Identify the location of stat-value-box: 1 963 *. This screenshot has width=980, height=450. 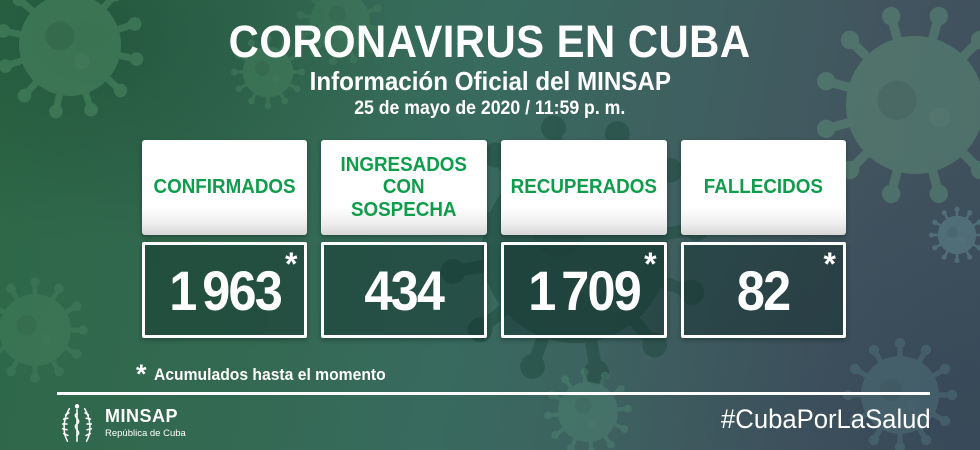
(225, 290).